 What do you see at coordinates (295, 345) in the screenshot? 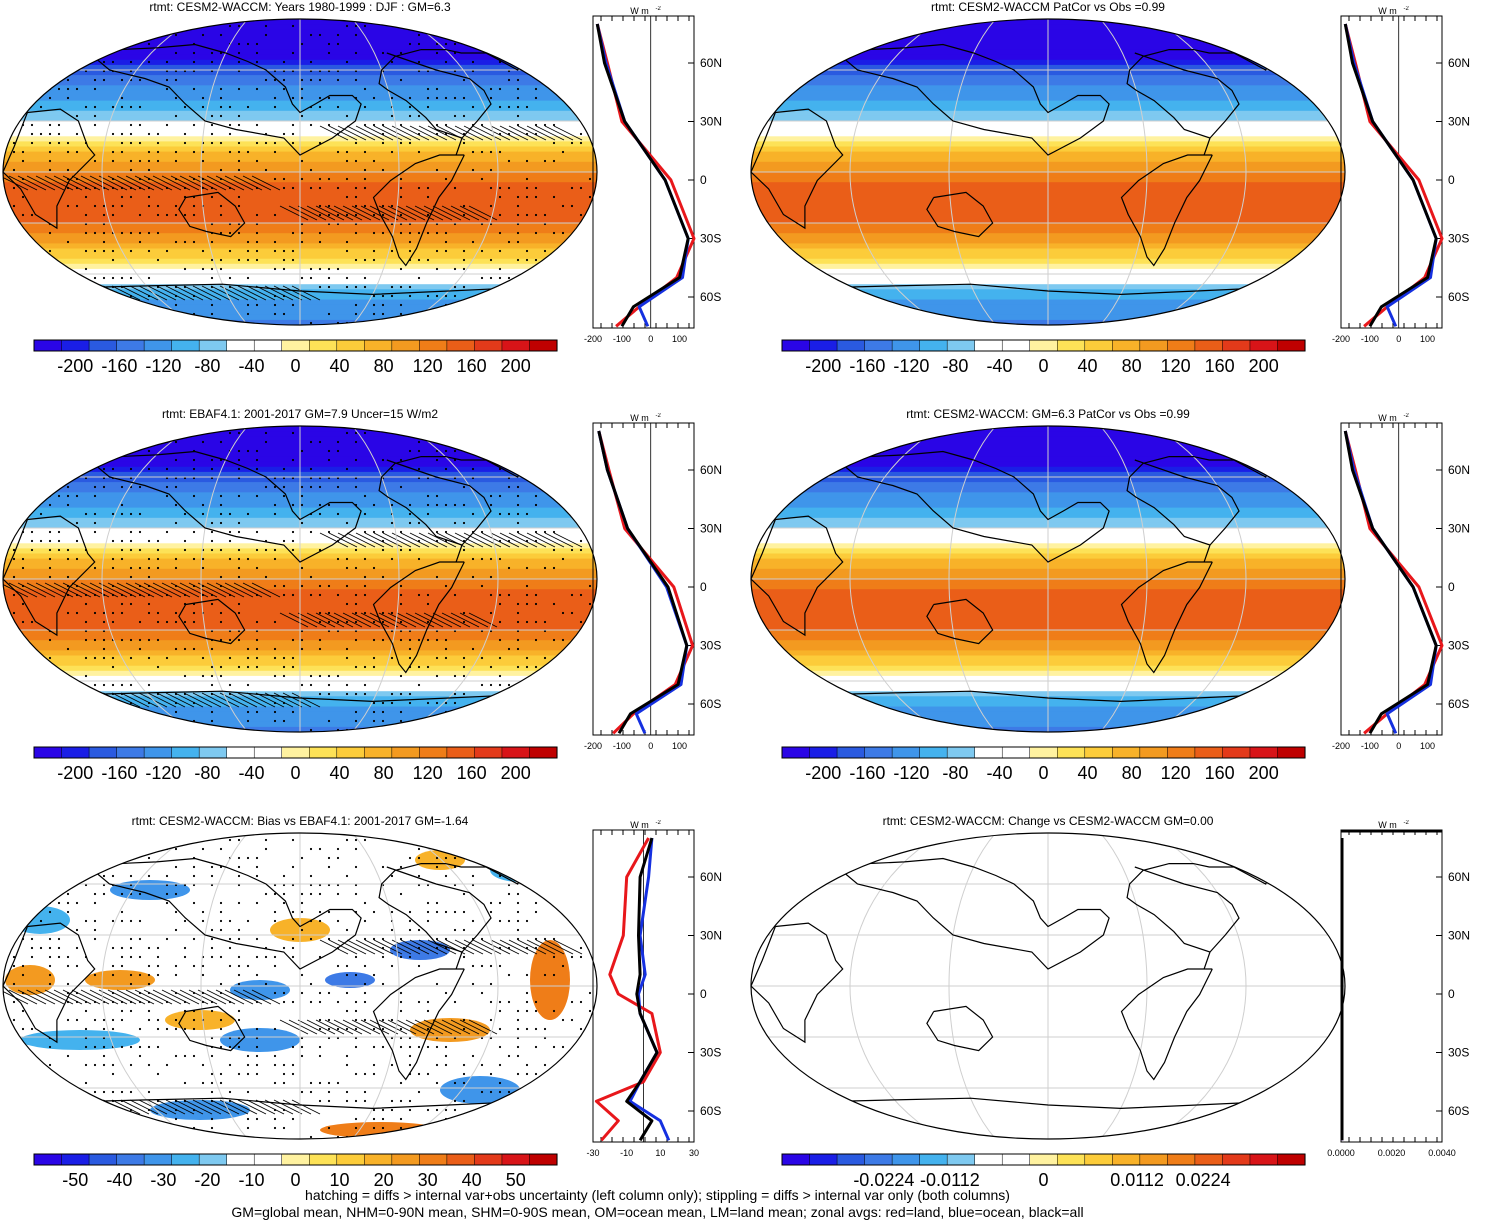
I see `colorbar-frame` at bounding box center [295, 345].